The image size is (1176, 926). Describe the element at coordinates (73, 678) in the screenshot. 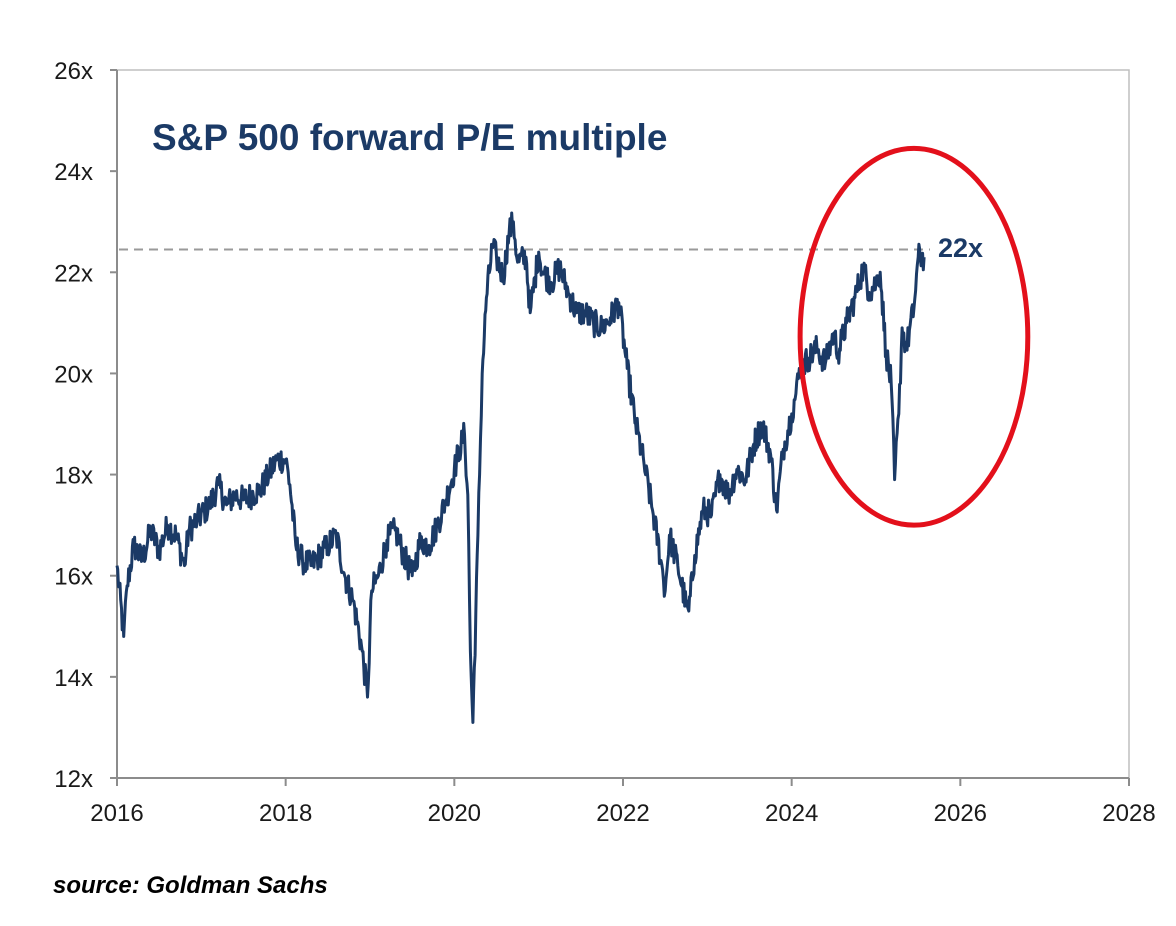

I see `y-tick-label: 14x` at that location.